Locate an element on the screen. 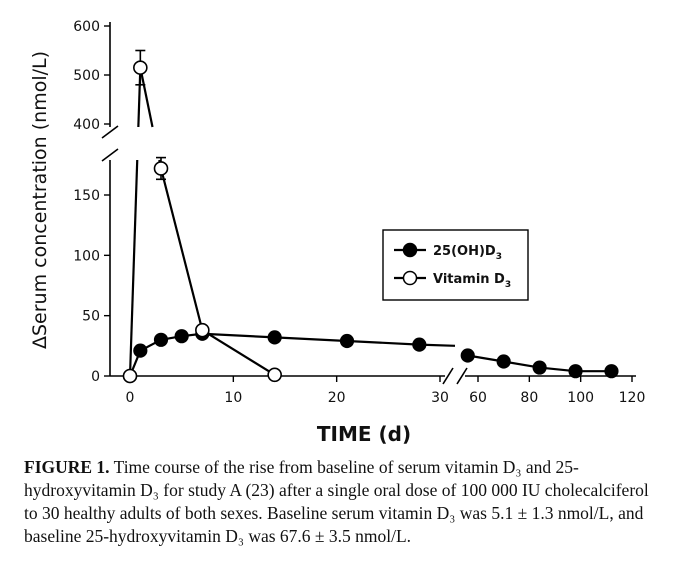 Image resolution: width=678 pixels, height=586 pixels. y-tick-label: 150 is located at coordinates (86, 196).